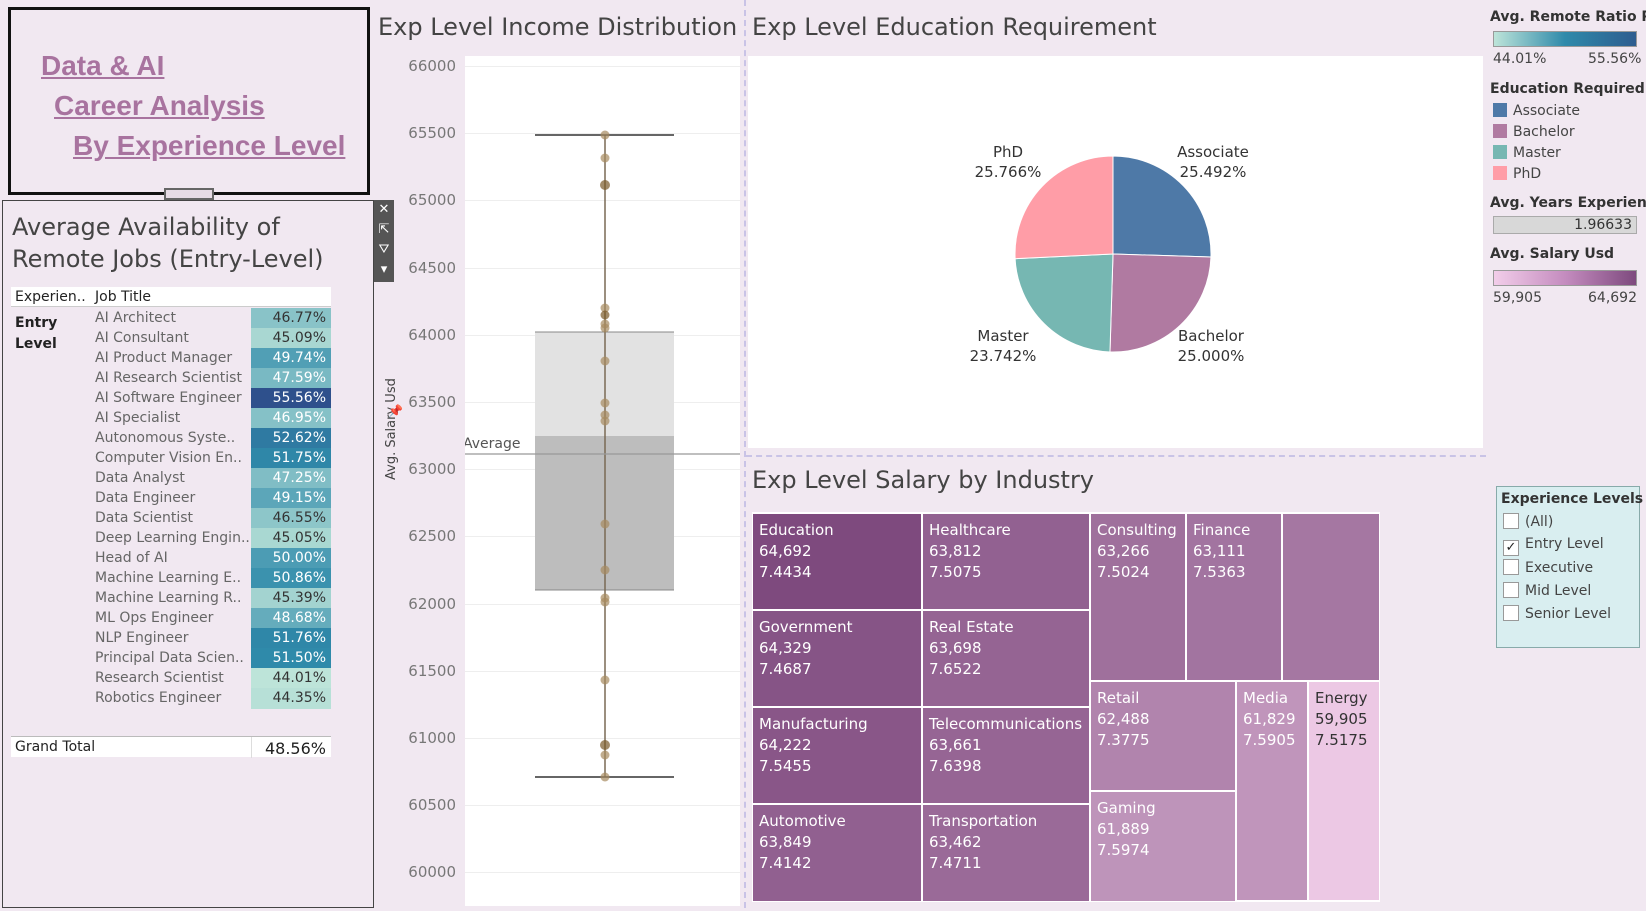  I want to click on remote-ratio-cell: 48.68%, so click(291, 618).